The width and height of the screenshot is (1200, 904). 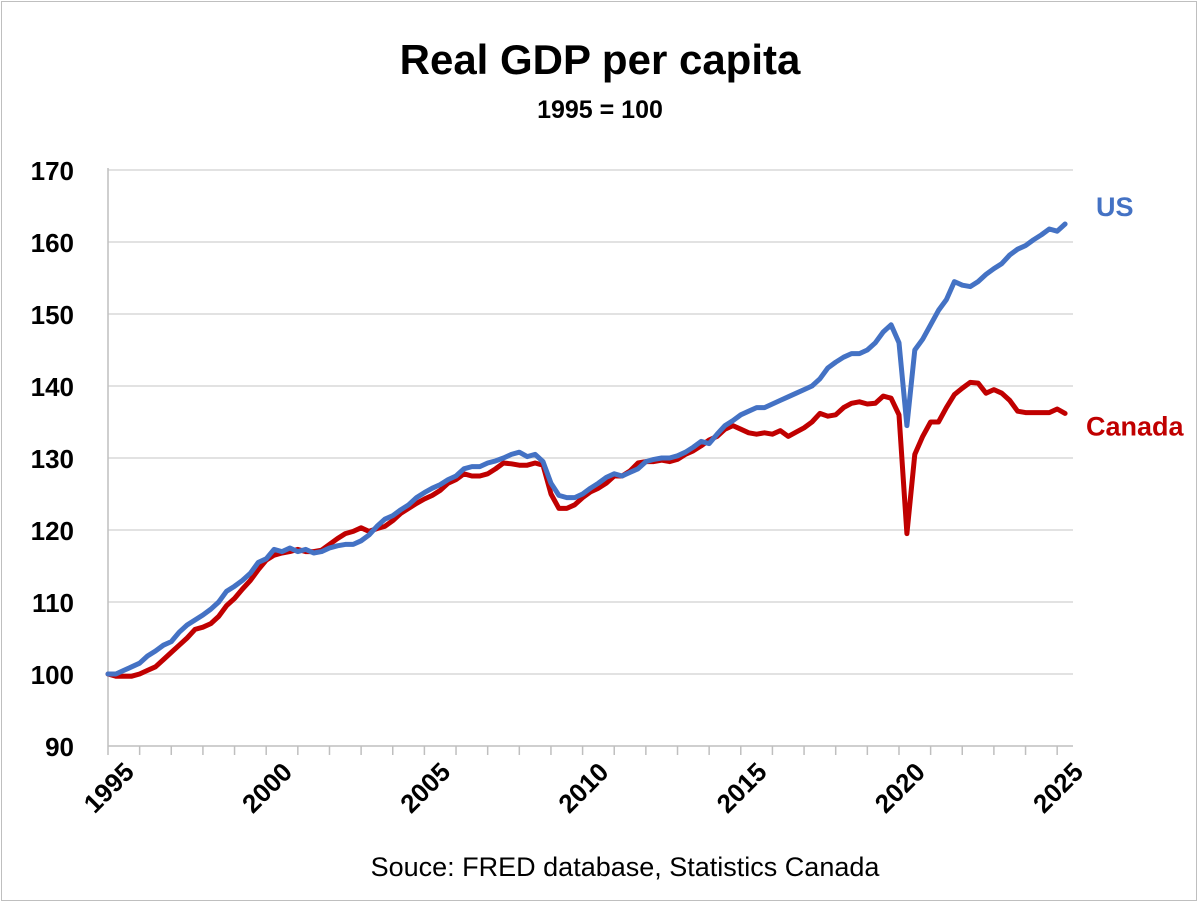 What do you see at coordinates (267, 788) in the screenshot?
I see `x-tick-label: 2000` at bounding box center [267, 788].